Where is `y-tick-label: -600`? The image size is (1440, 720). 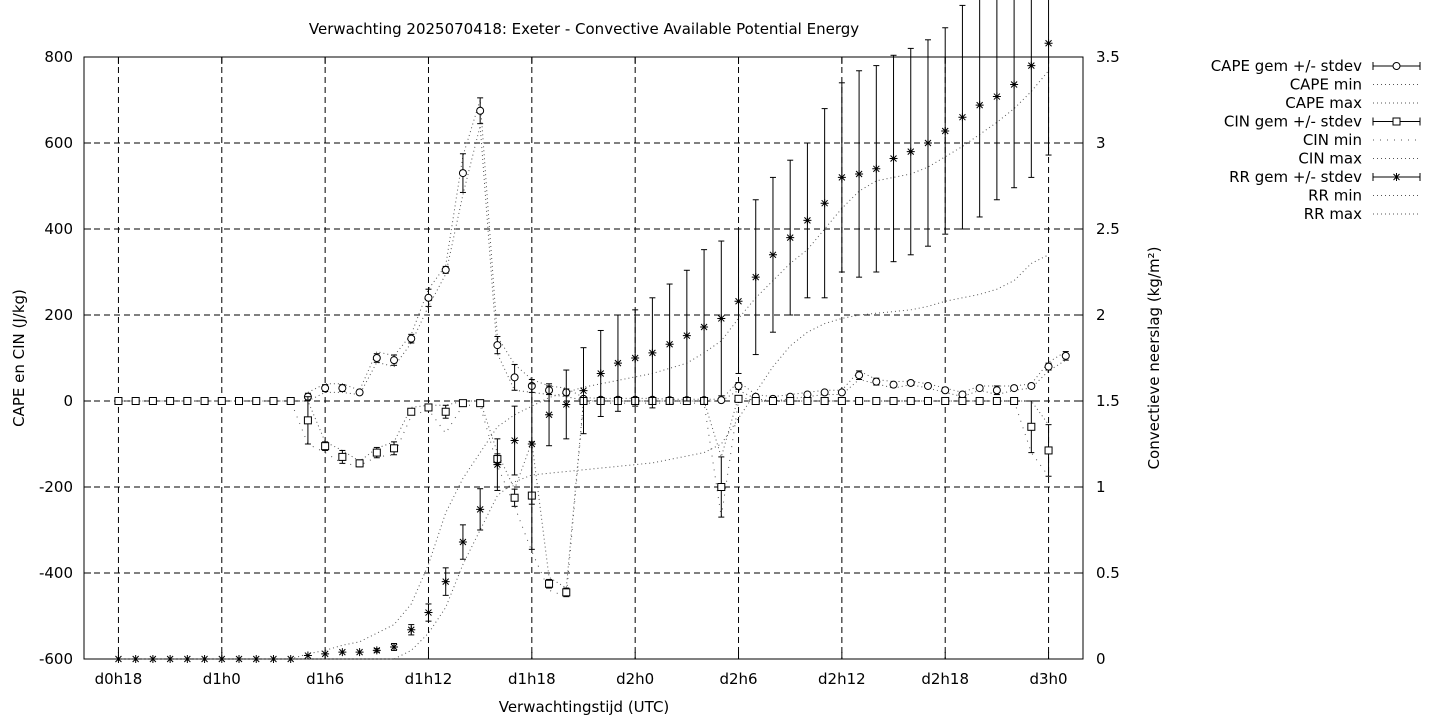
y-tick-label: -600 is located at coordinates (56, 659).